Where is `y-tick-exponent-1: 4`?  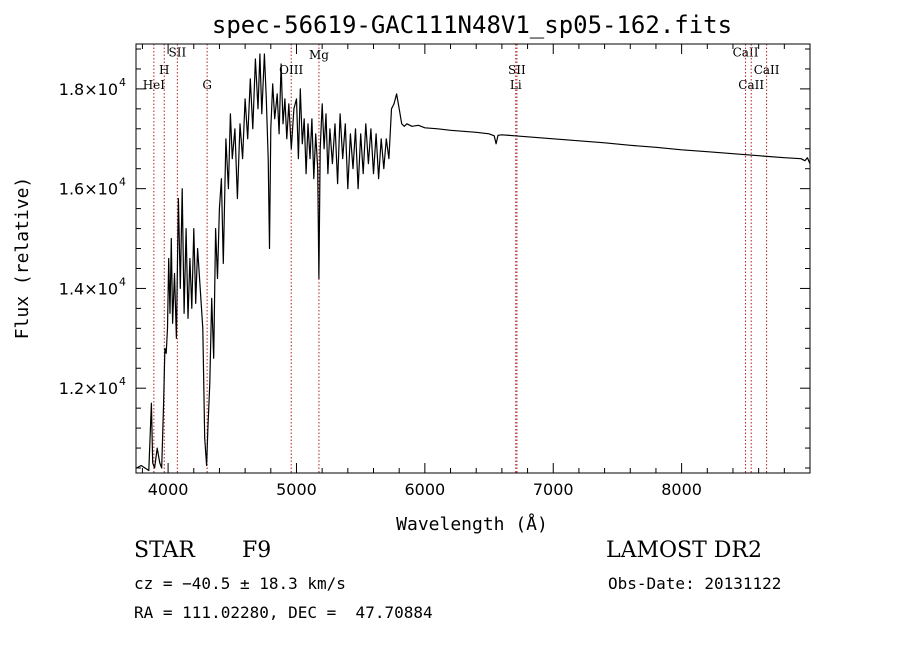 y-tick-exponent-1: 4 is located at coordinates (122, 281).